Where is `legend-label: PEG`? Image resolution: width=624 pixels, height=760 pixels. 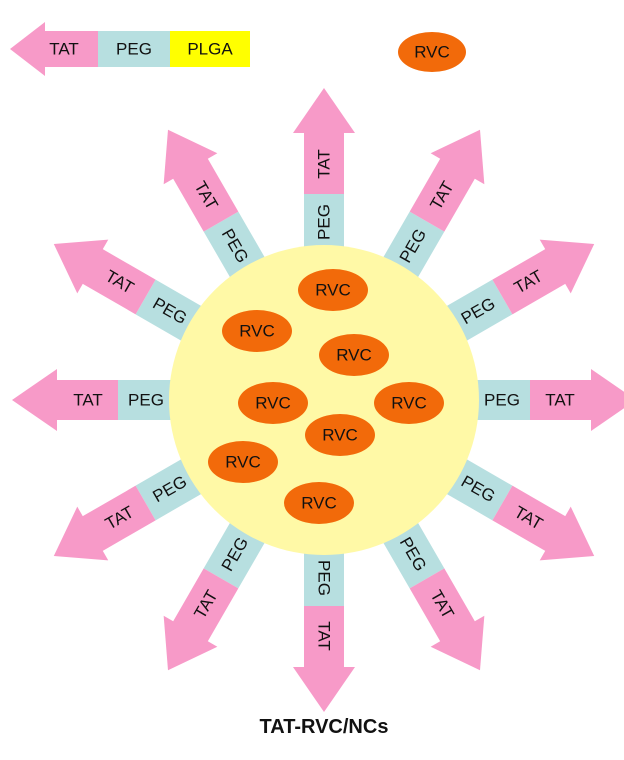 legend-label: PEG is located at coordinates (134, 49).